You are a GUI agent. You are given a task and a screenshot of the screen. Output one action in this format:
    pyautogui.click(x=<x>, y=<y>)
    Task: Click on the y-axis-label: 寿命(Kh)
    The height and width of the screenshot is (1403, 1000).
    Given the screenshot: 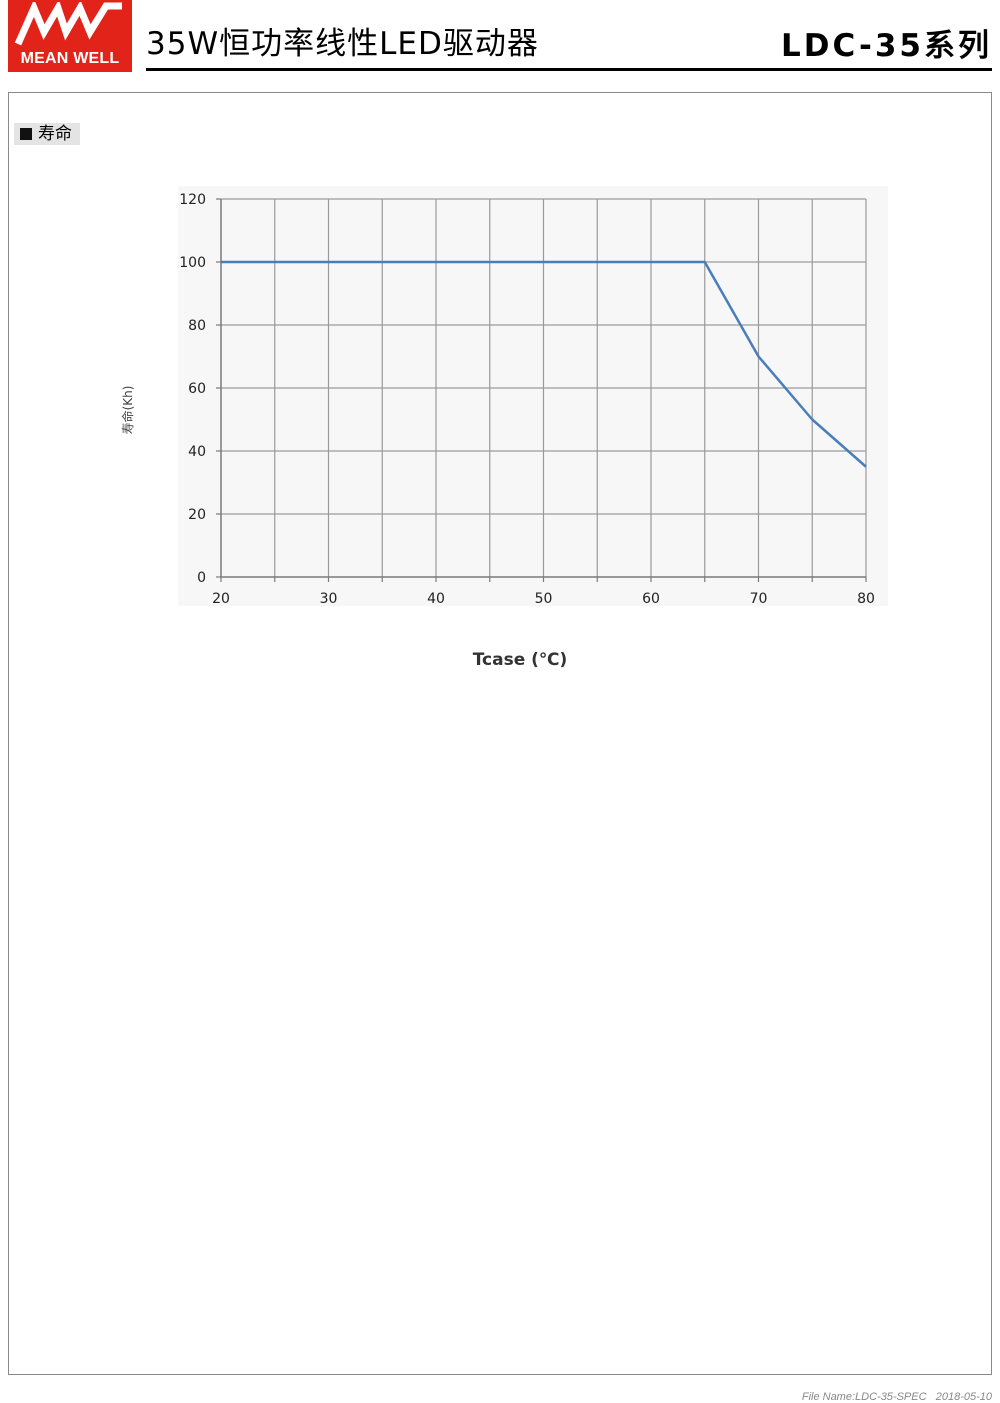 What is the action you would take?
    pyautogui.click(x=127, y=410)
    